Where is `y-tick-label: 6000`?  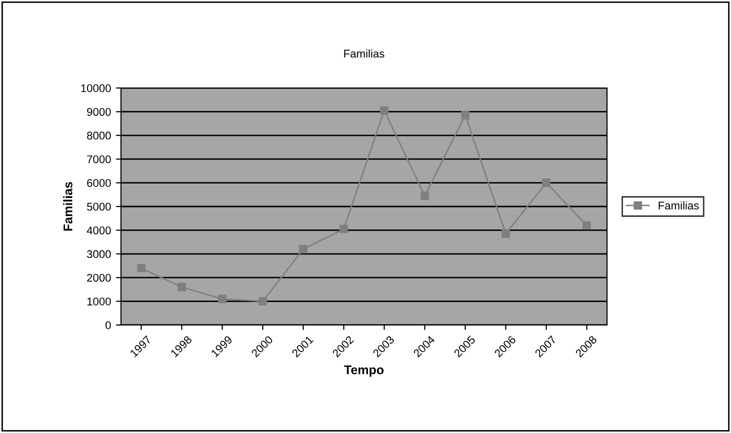
y-tick-label: 6000 is located at coordinates (99, 183).